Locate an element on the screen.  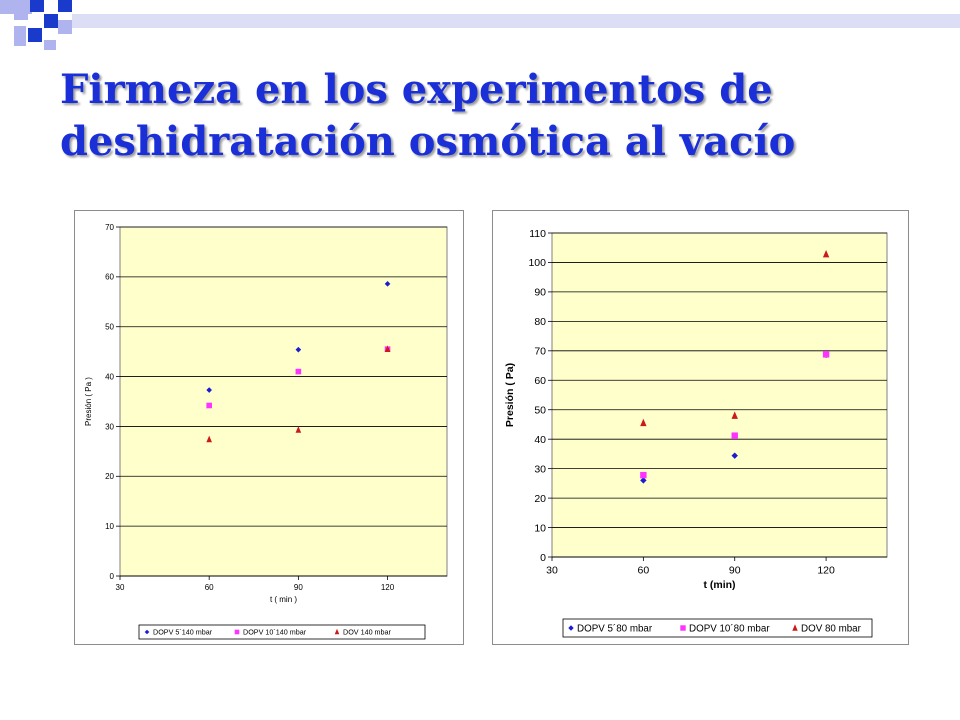
chart2-y-tick-label: 40 is located at coordinates (540, 440).